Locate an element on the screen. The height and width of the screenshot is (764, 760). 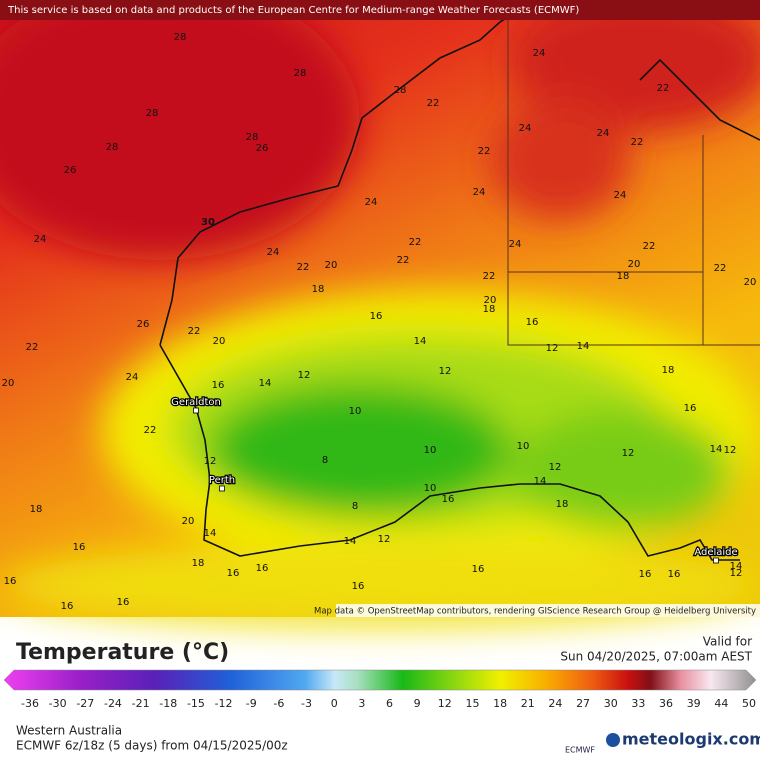
colorbar-tick-label: -12 is located at coordinates (224, 703).